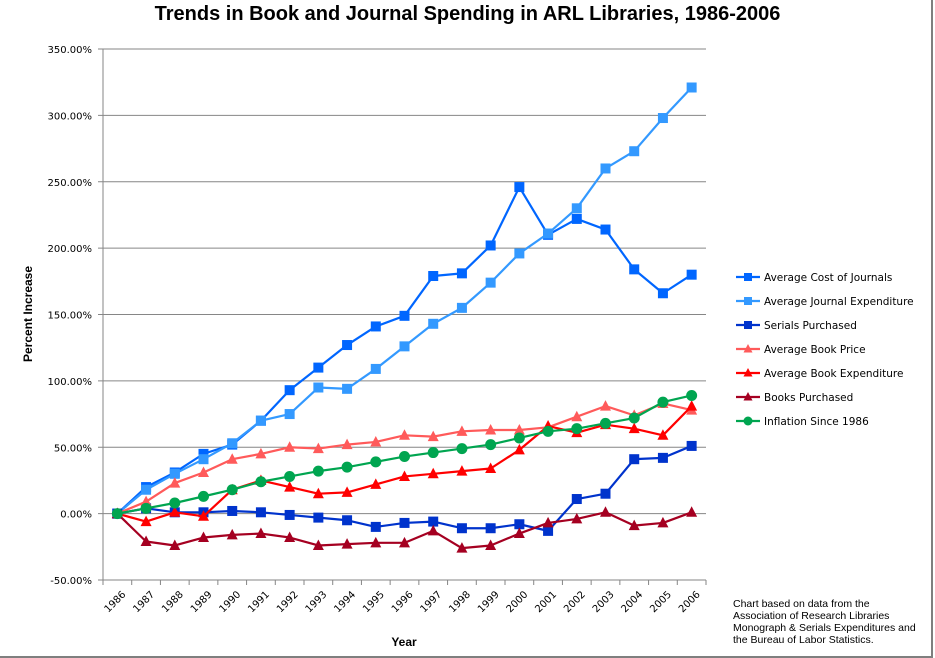 Image resolution: width=935 pixels, height=658 pixels. I want to click on legend-item: Inflation Since 1986, so click(802, 422).